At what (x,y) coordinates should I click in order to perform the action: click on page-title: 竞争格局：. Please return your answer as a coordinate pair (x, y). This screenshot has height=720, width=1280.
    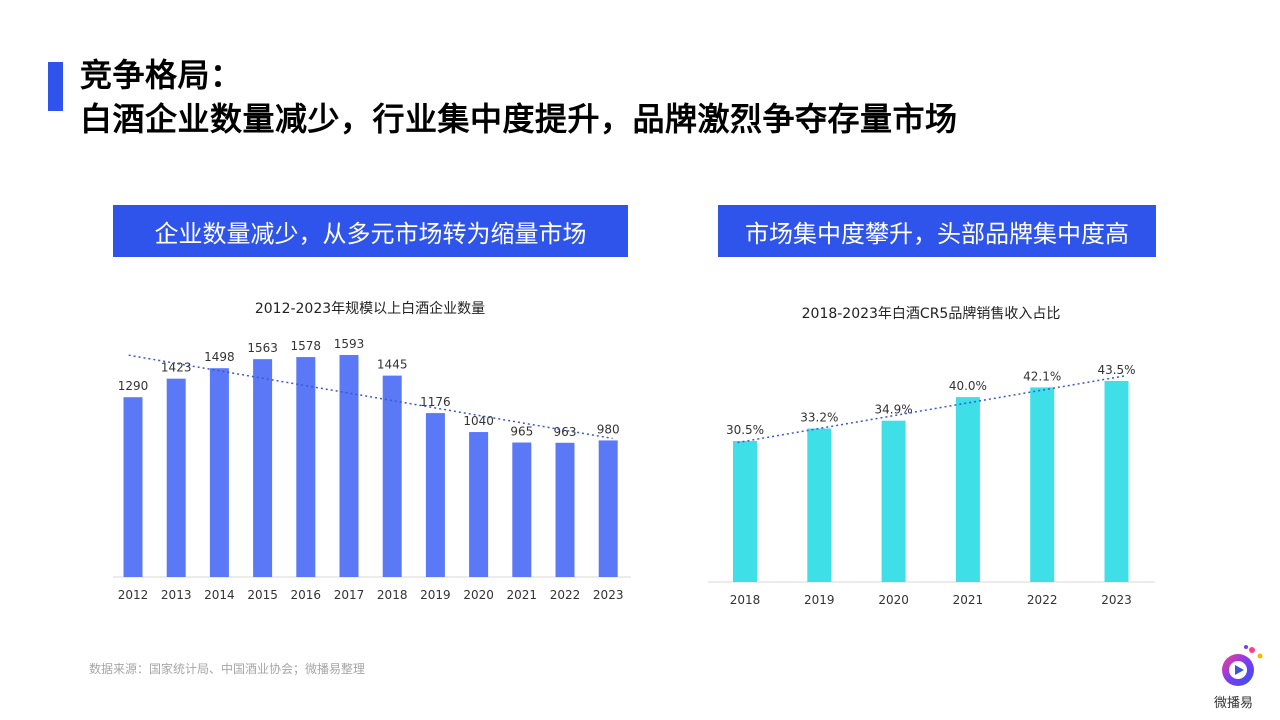
    Looking at the image, I should click on (161, 75).